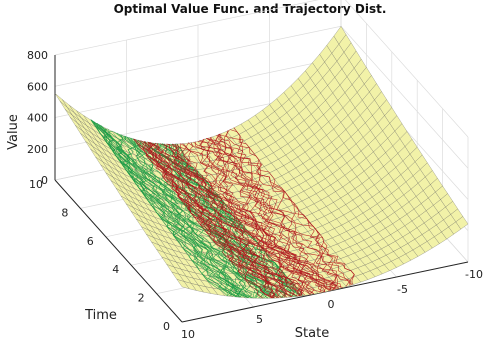 The image size is (502, 347). What do you see at coordinates (250, 9) in the screenshot?
I see `chart-title: Optimal Value Func. and Trajectory Dist.` at bounding box center [250, 9].